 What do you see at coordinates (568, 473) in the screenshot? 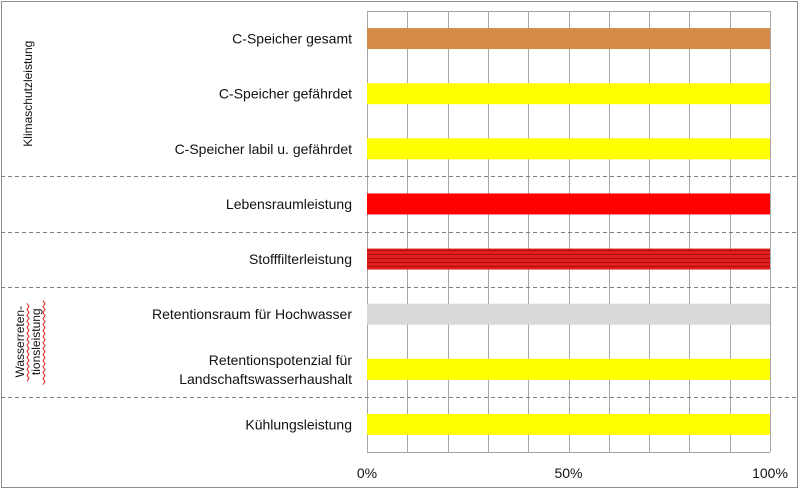
I see `x-tick-label: 50%` at bounding box center [568, 473].